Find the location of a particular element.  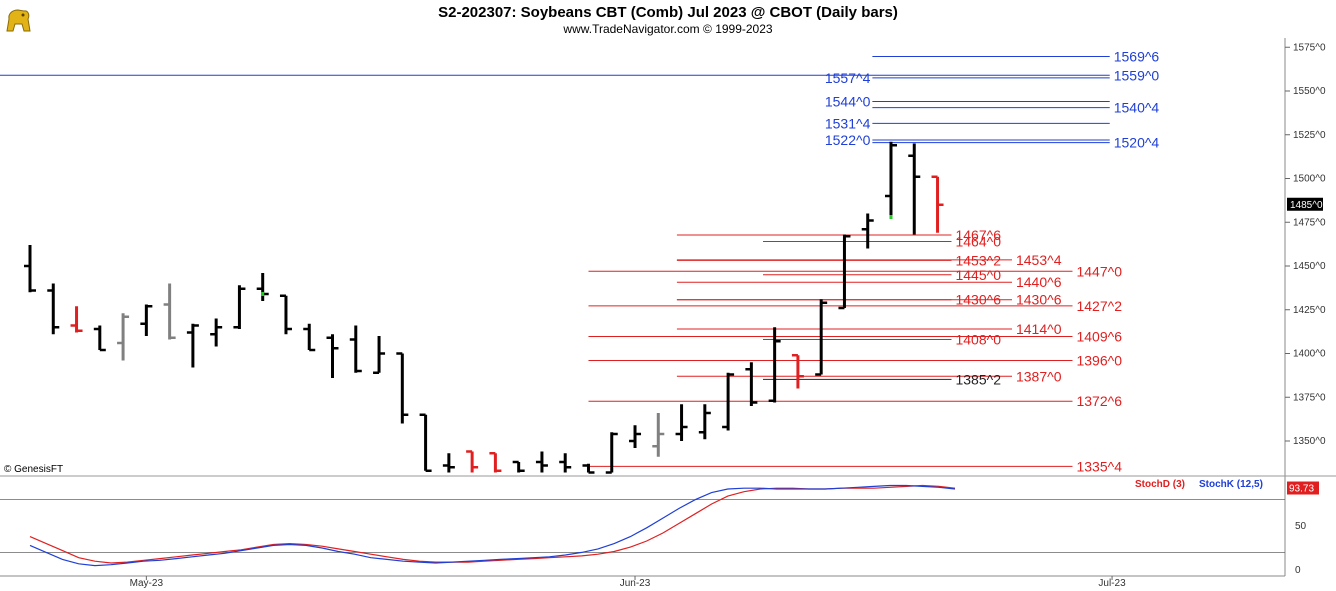

stoch-value-label: 93.73 is located at coordinates (1301, 489).